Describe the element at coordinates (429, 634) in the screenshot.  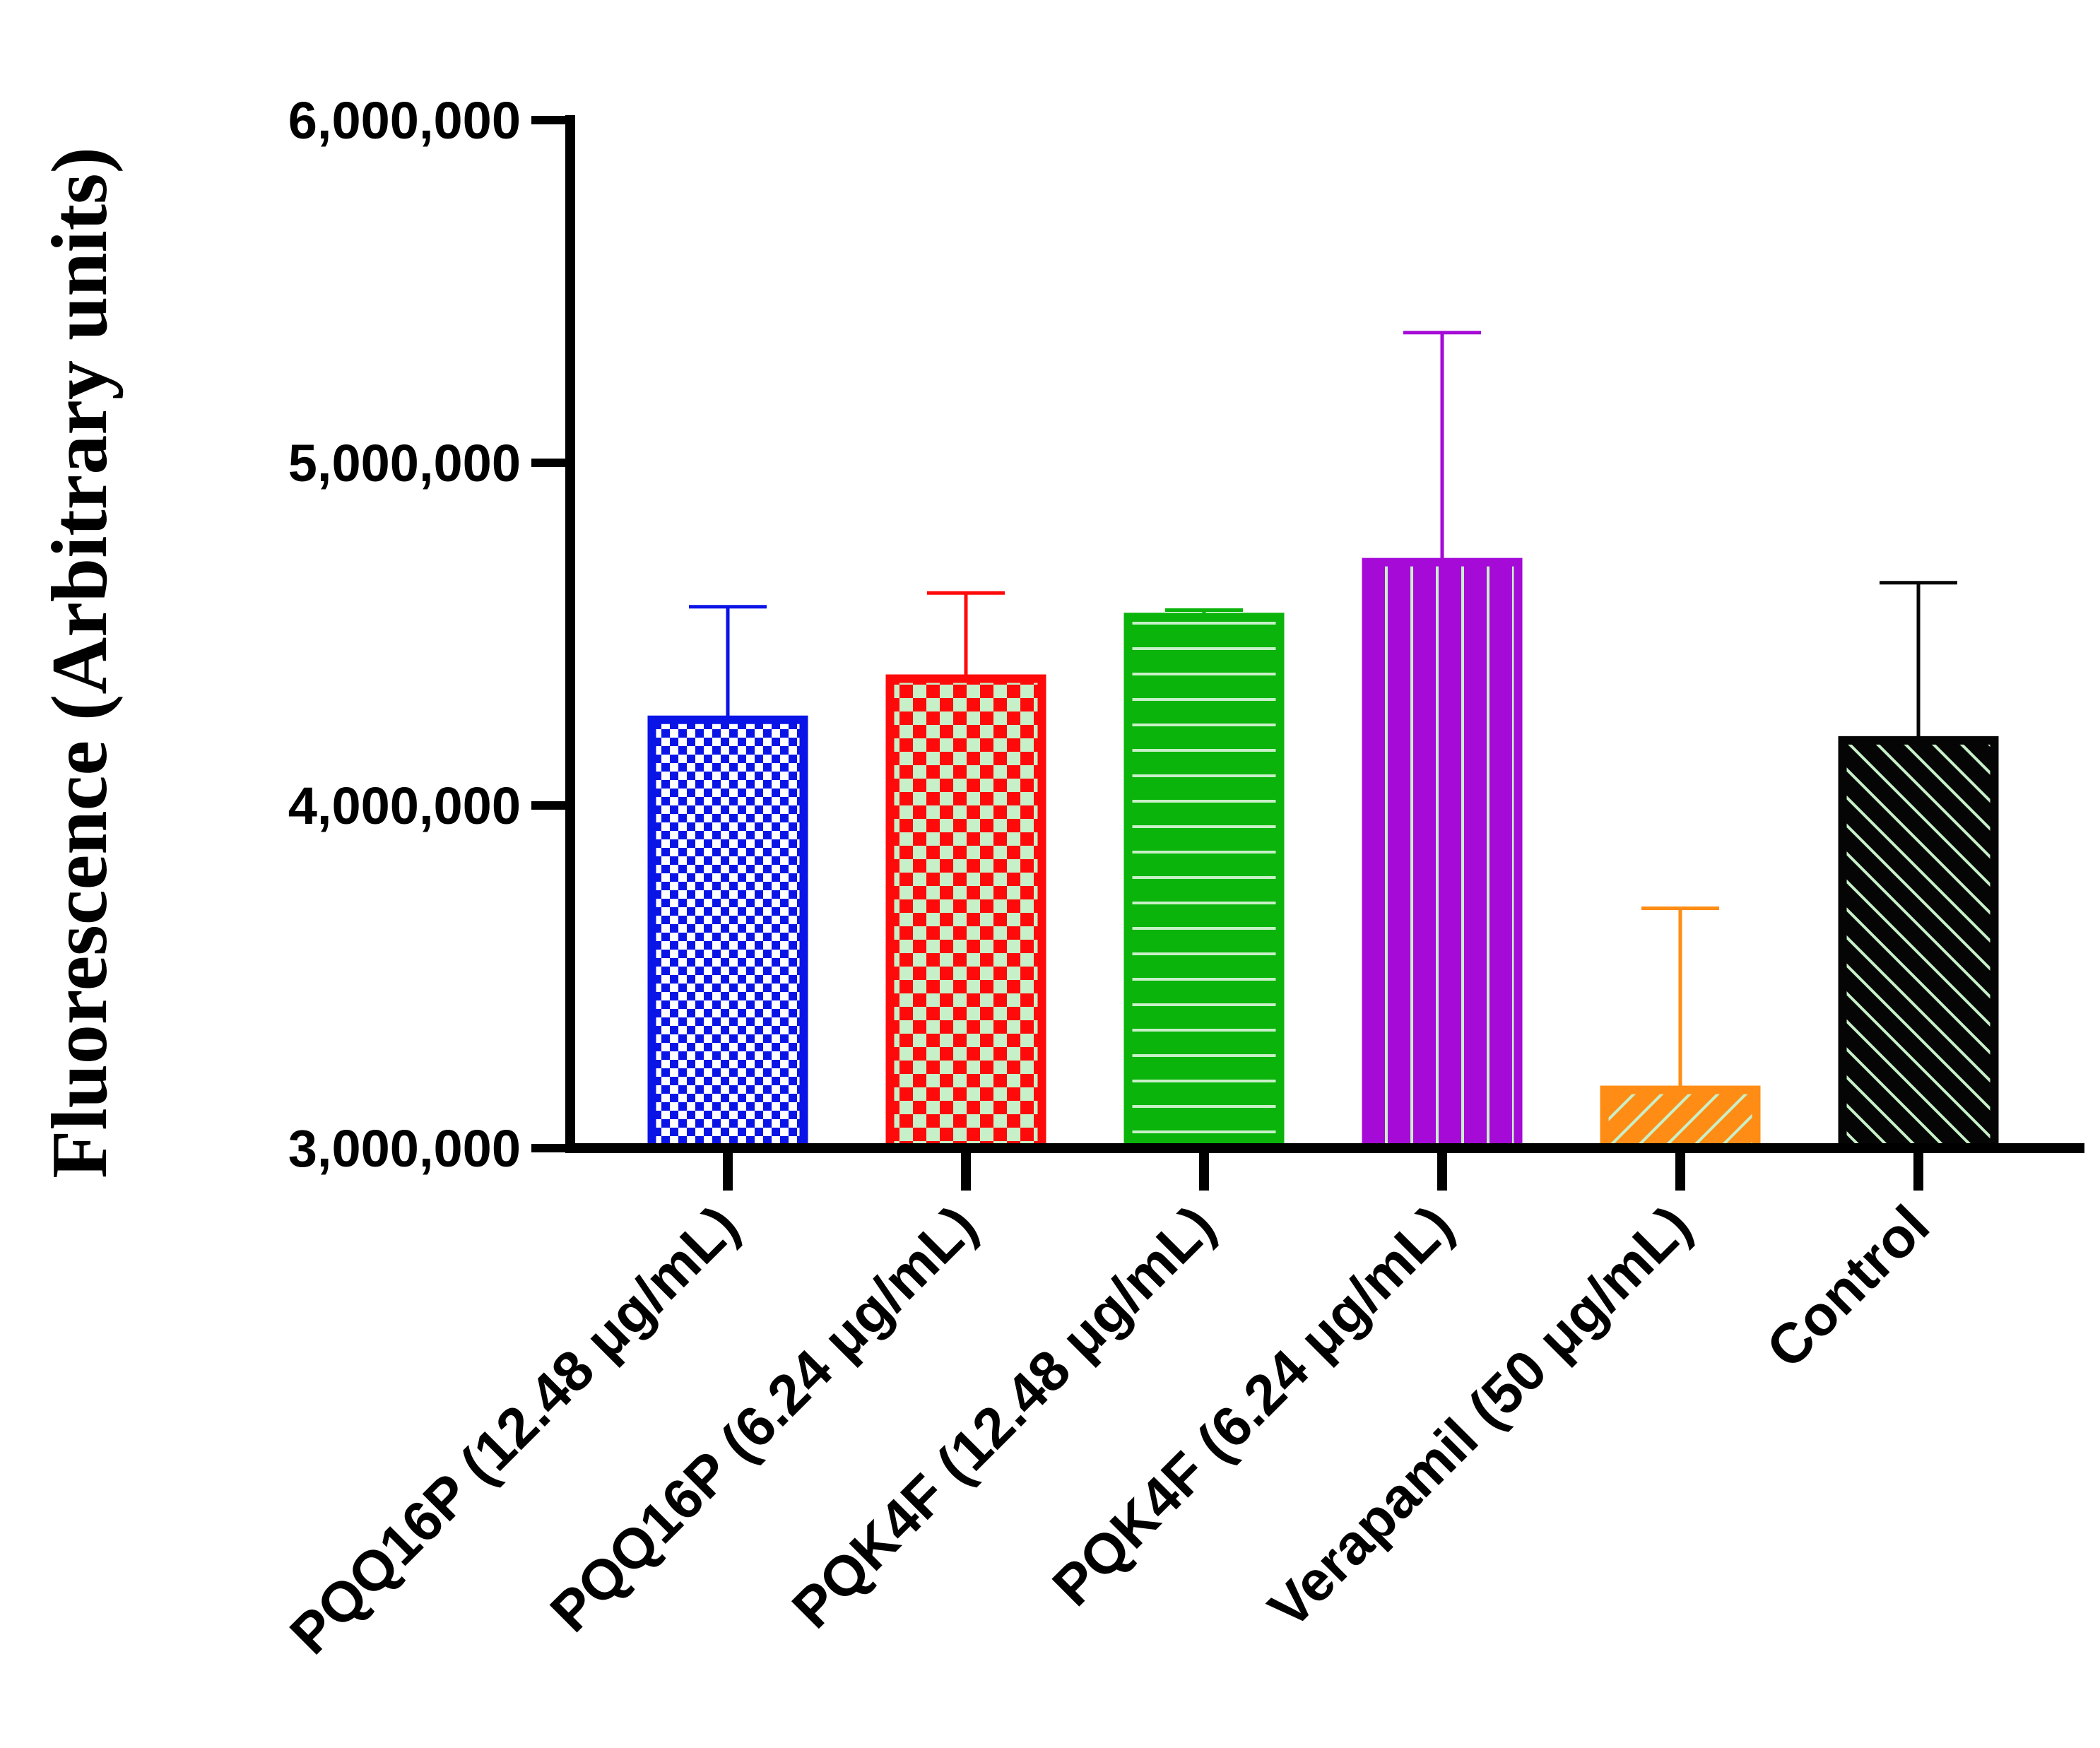
I see `y-axis-ticks: 3,000,000 4,000,000 5,000,000 6,000,000` at that location.